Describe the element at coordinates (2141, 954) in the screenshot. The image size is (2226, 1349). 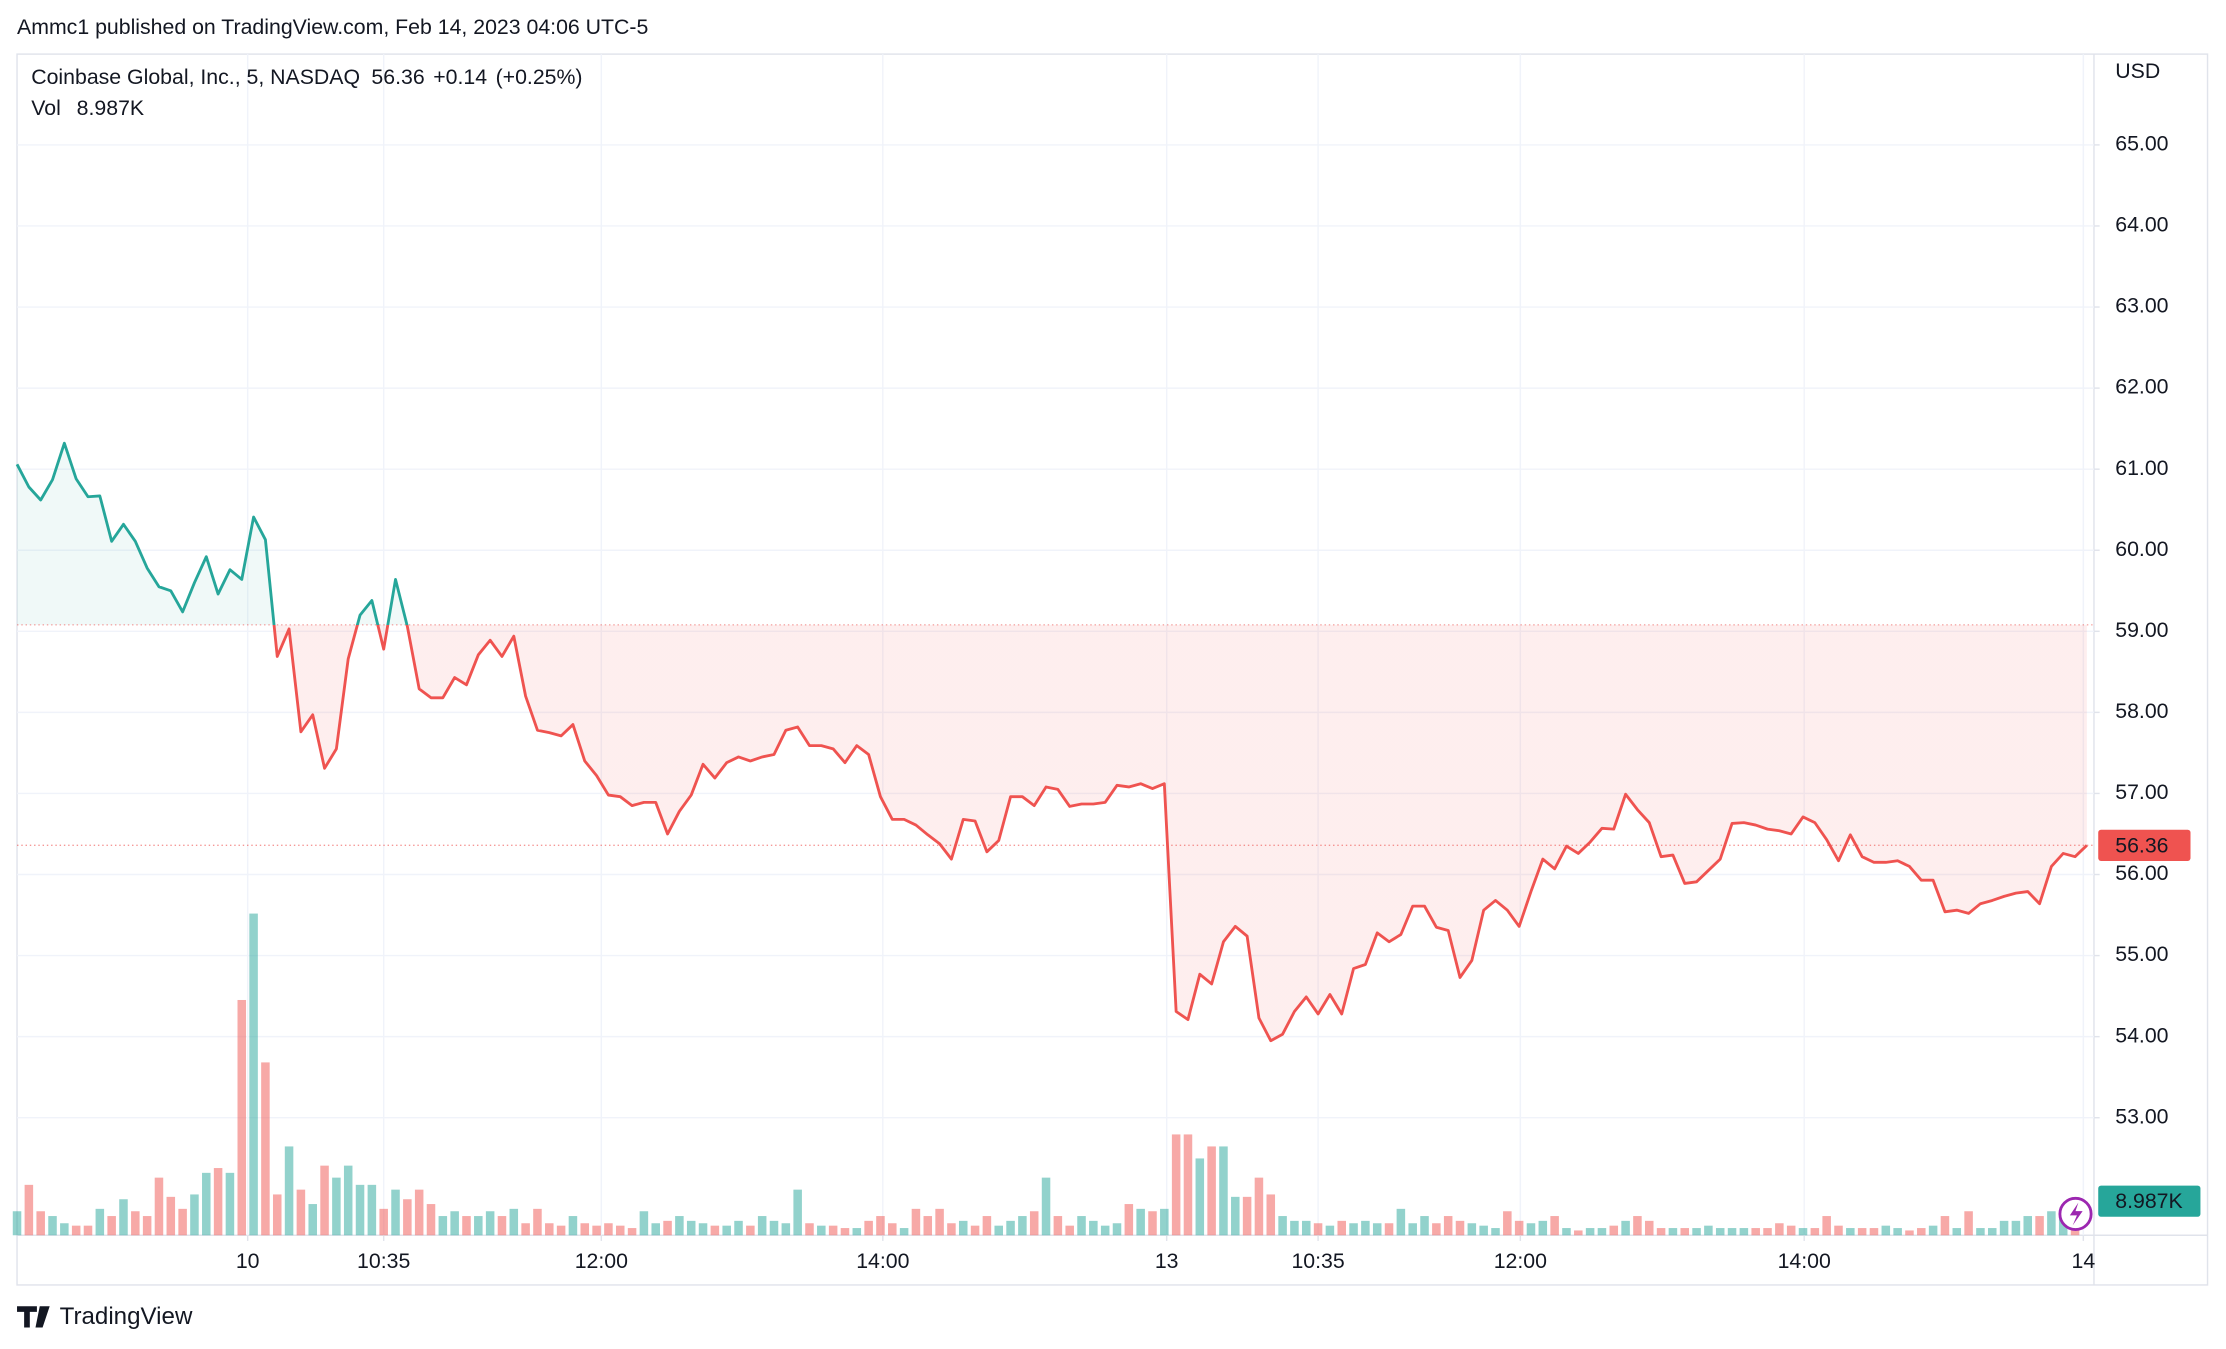
I see `y-tick-label: 55.00` at that location.